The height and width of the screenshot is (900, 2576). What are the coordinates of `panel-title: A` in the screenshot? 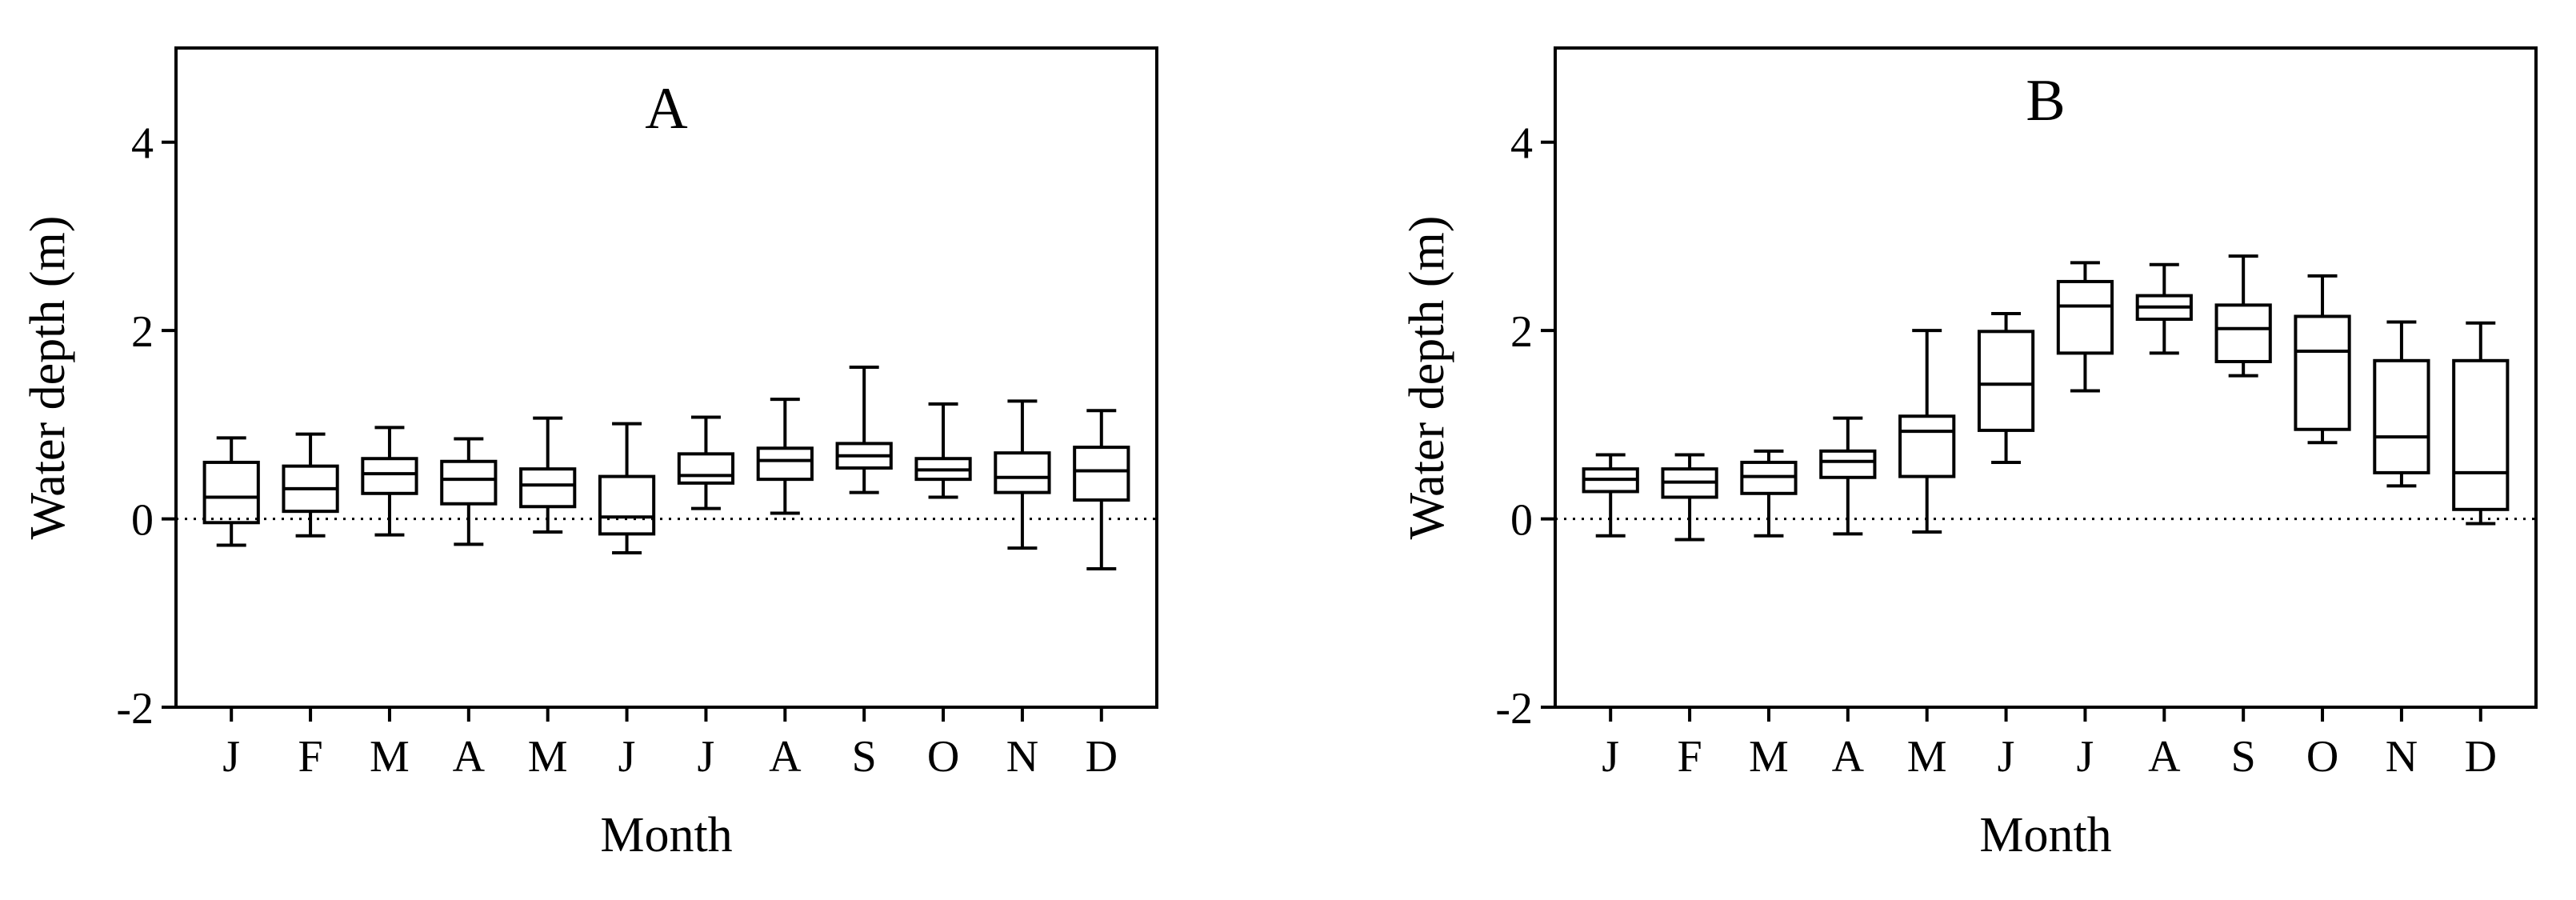 It's located at (666, 109).